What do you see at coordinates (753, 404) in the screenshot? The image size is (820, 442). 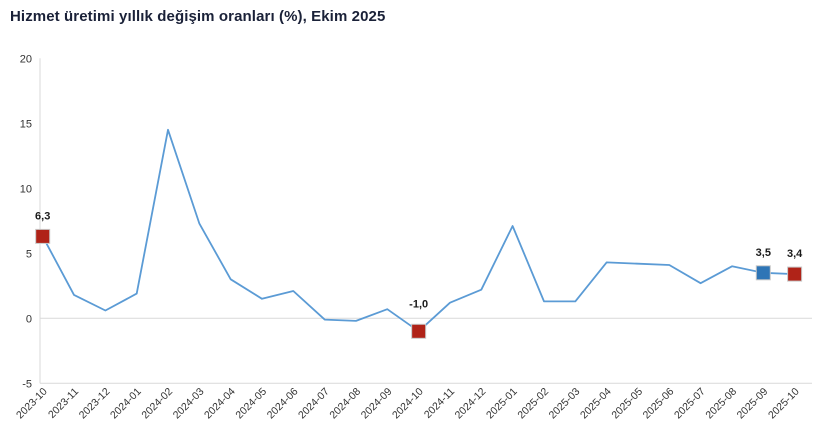 I see `x-tick-label: 2025-09` at bounding box center [753, 404].